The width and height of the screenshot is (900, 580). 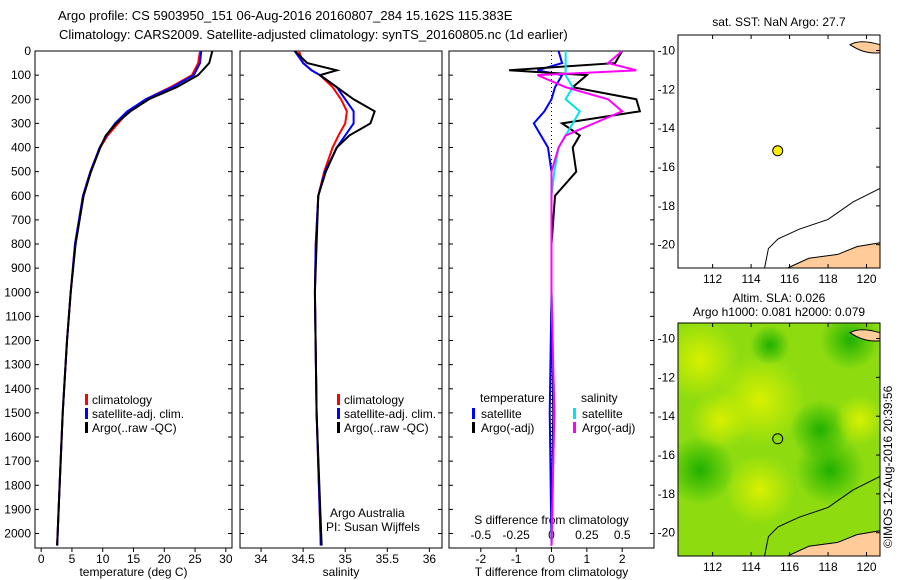 I want to click on y-tick-label: 1900, so click(x=17, y=509).